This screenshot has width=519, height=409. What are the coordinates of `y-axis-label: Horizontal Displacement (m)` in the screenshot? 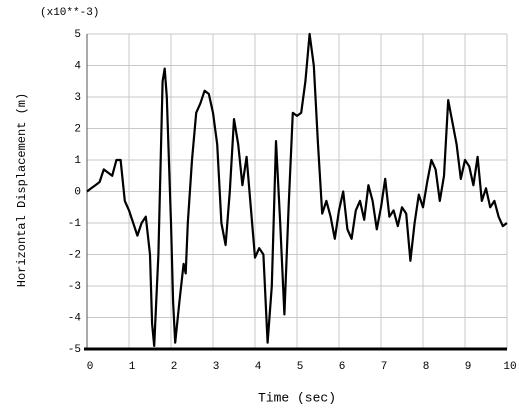 It's located at (22, 190).